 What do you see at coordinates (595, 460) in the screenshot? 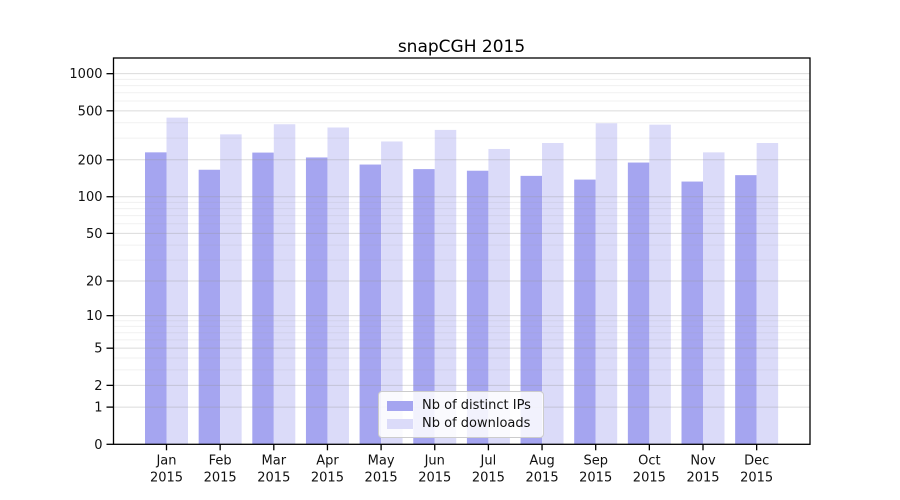
I see `x-tick-label-month-sep: Sep` at bounding box center [595, 460].